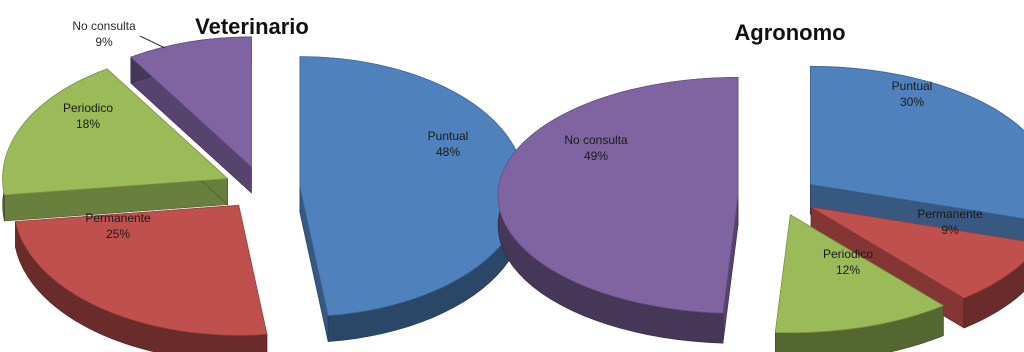 This screenshot has width=1024, height=352. What do you see at coordinates (848, 270) in the screenshot?
I see `slice-value-label-periodico: 12%` at bounding box center [848, 270].